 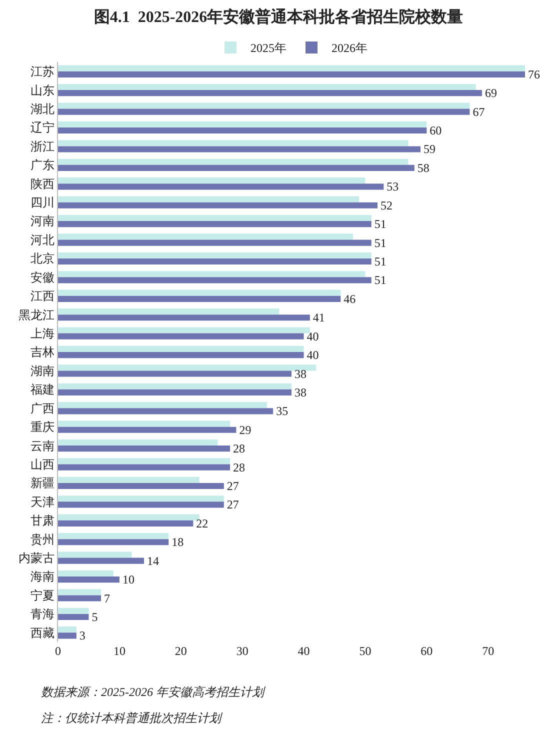 I want to click on data-label: 60, so click(x=436, y=131).